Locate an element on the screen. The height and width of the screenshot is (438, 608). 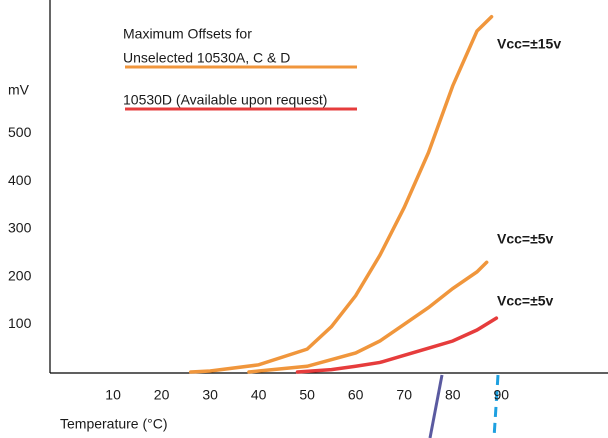
y-tick-label: 500 is located at coordinates (20, 132).